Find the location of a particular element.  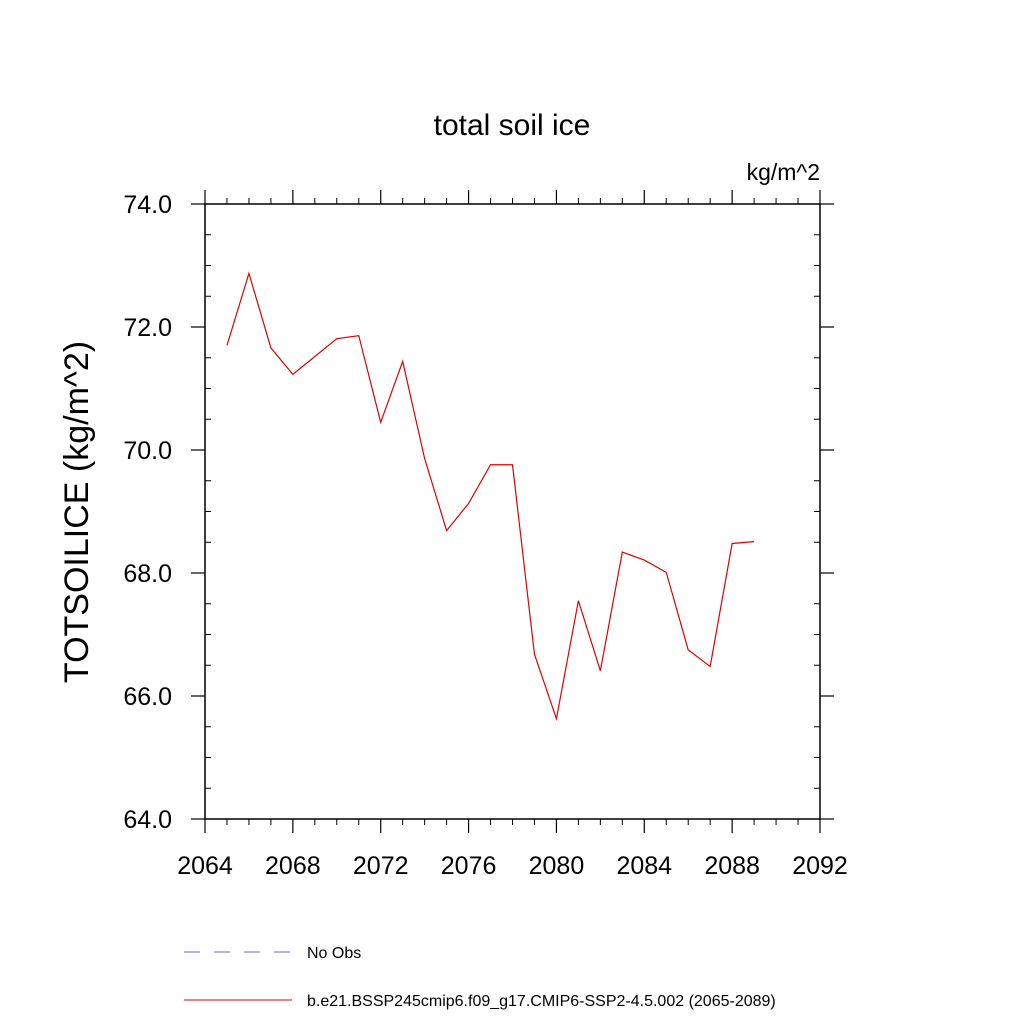

y-axis-label: TOTSOILICE (kg/m^2) is located at coordinates (77, 512).